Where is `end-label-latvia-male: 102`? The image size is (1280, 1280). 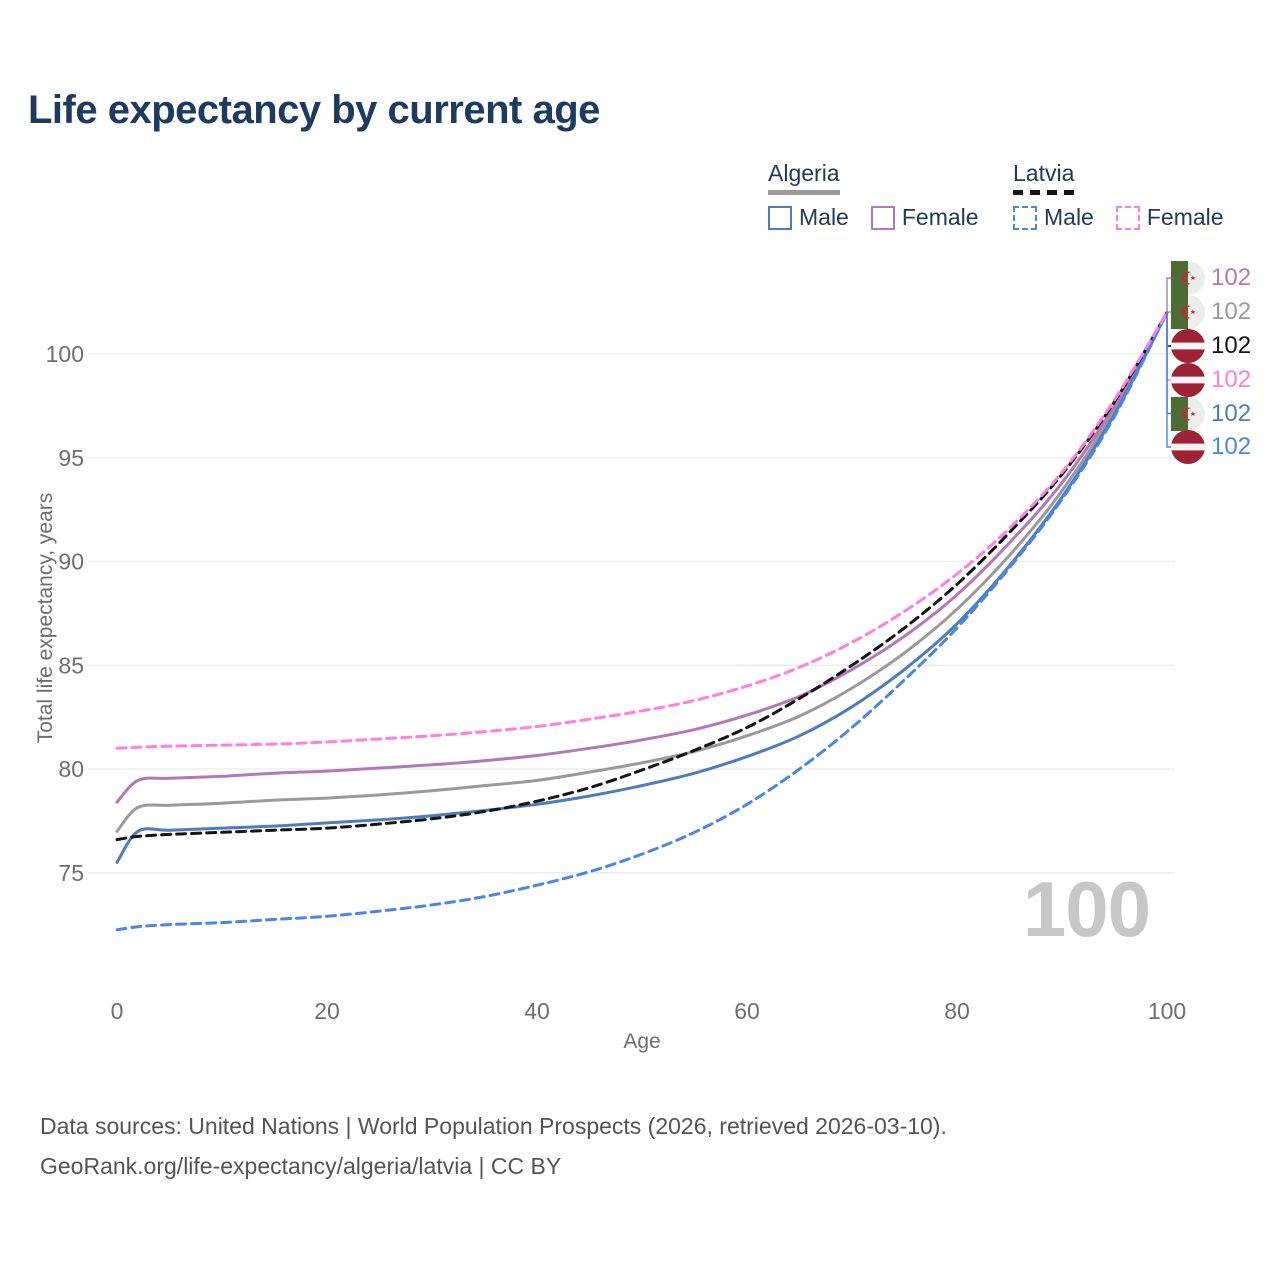 end-label-latvia-male: 102 is located at coordinates (1211, 447).